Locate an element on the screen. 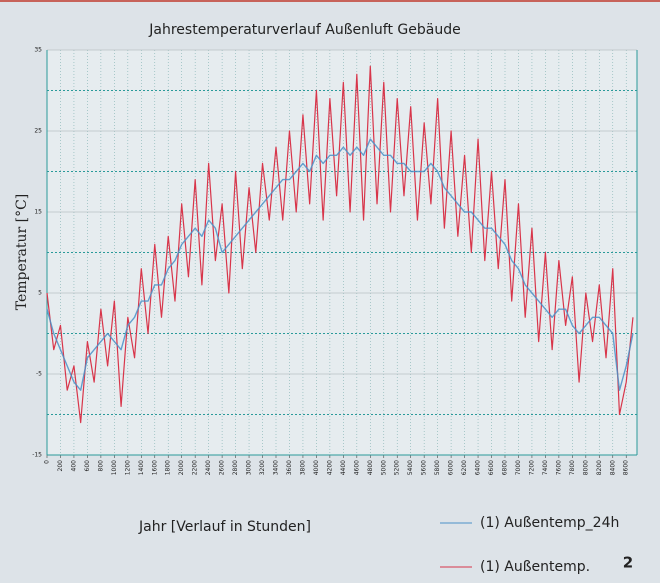 The height and width of the screenshot is (583, 660). x-tick-label: 5800 is located at coordinates (437, 467).